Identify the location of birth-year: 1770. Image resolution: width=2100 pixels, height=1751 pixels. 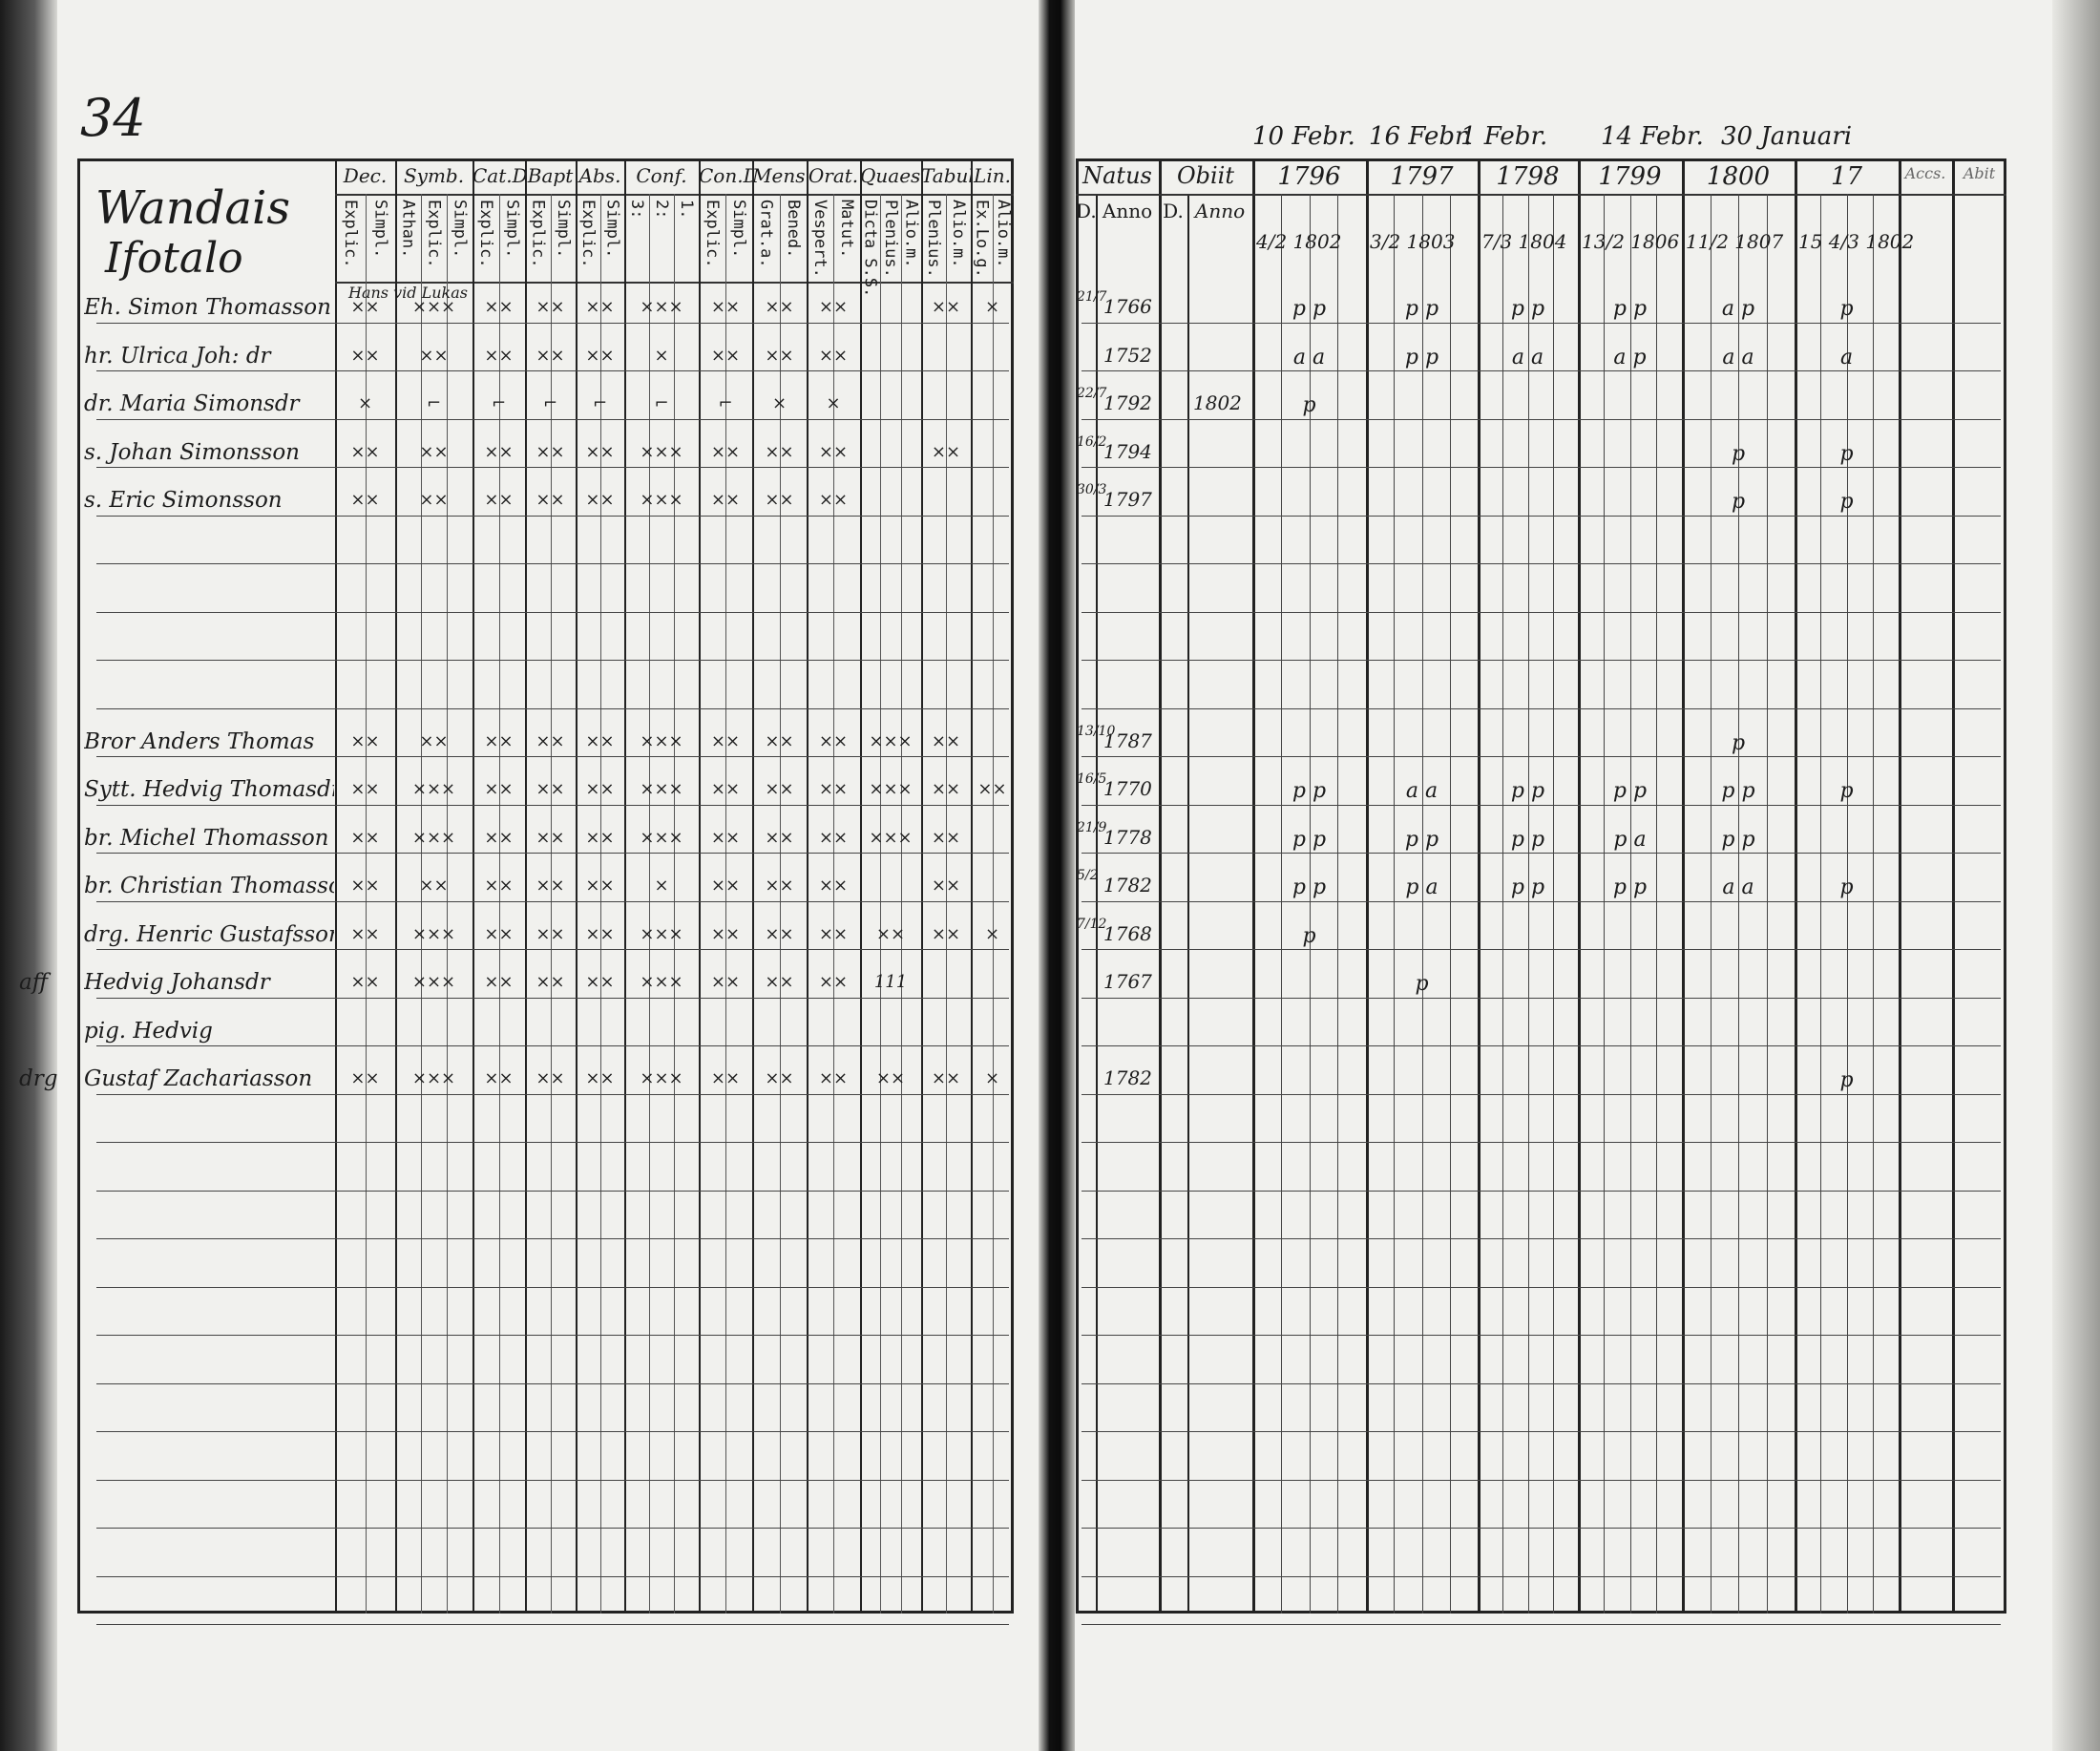
(1127, 788).